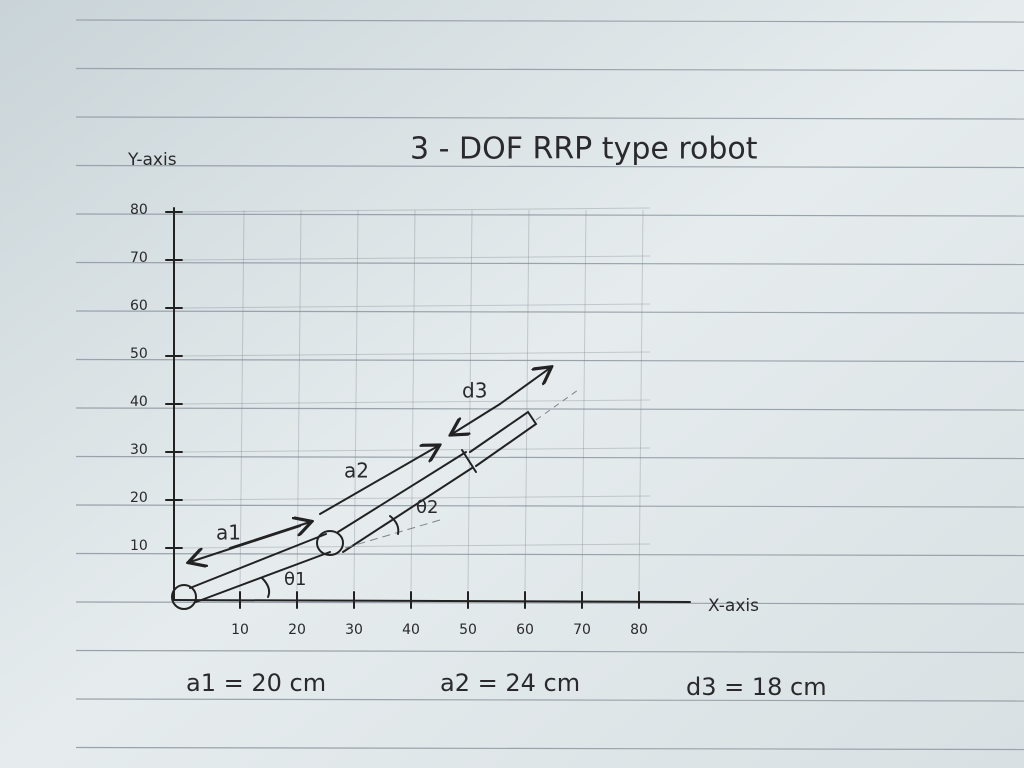 This screenshot has width=1024, height=768. What do you see at coordinates (139, 450) in the screenshot?
I see `y-tick-label: 30` at bounding box center [139, 450].